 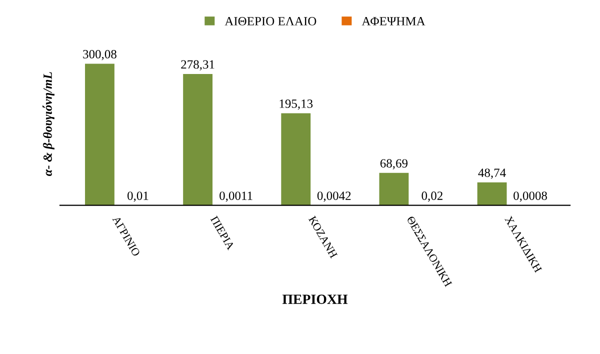 What do you see at coordinates (296, 105) in the screenshot?
I see `data-label: 195,13` at bounding box center [296, 105].